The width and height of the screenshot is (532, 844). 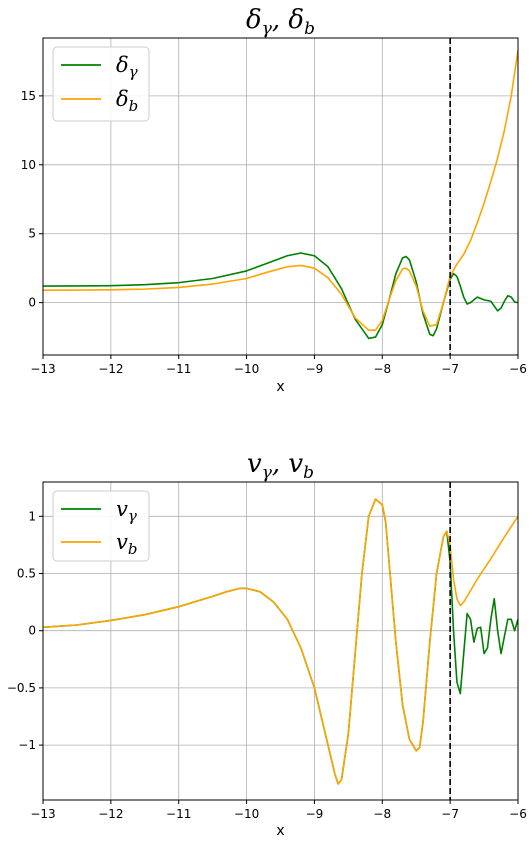 I want to click on chart-title: vγ, vb, so click(x=280, y=466).